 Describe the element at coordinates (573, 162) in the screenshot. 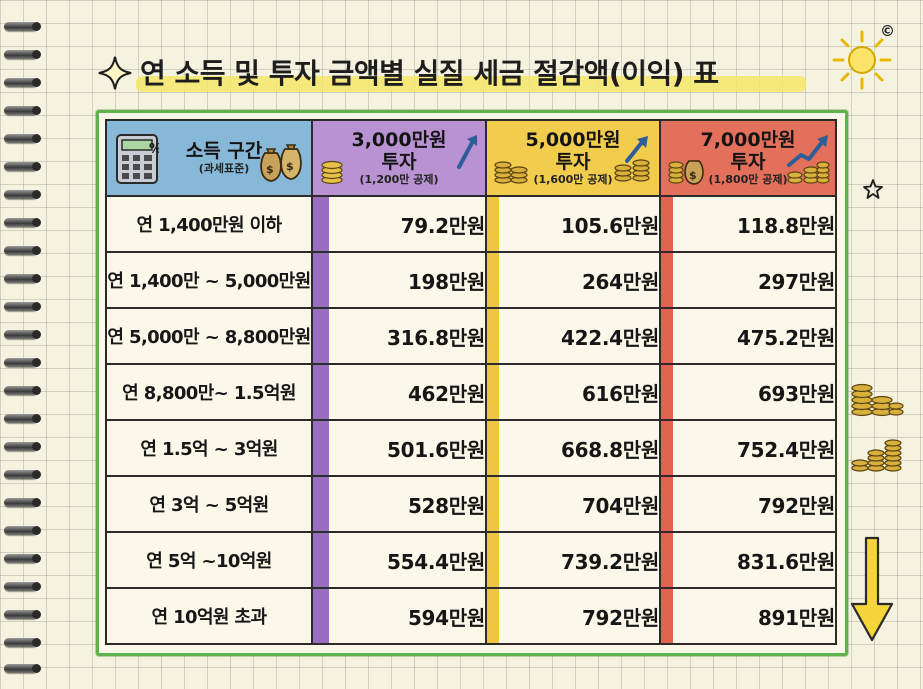

I see `header-invest-5000-label: 투자` at that location.